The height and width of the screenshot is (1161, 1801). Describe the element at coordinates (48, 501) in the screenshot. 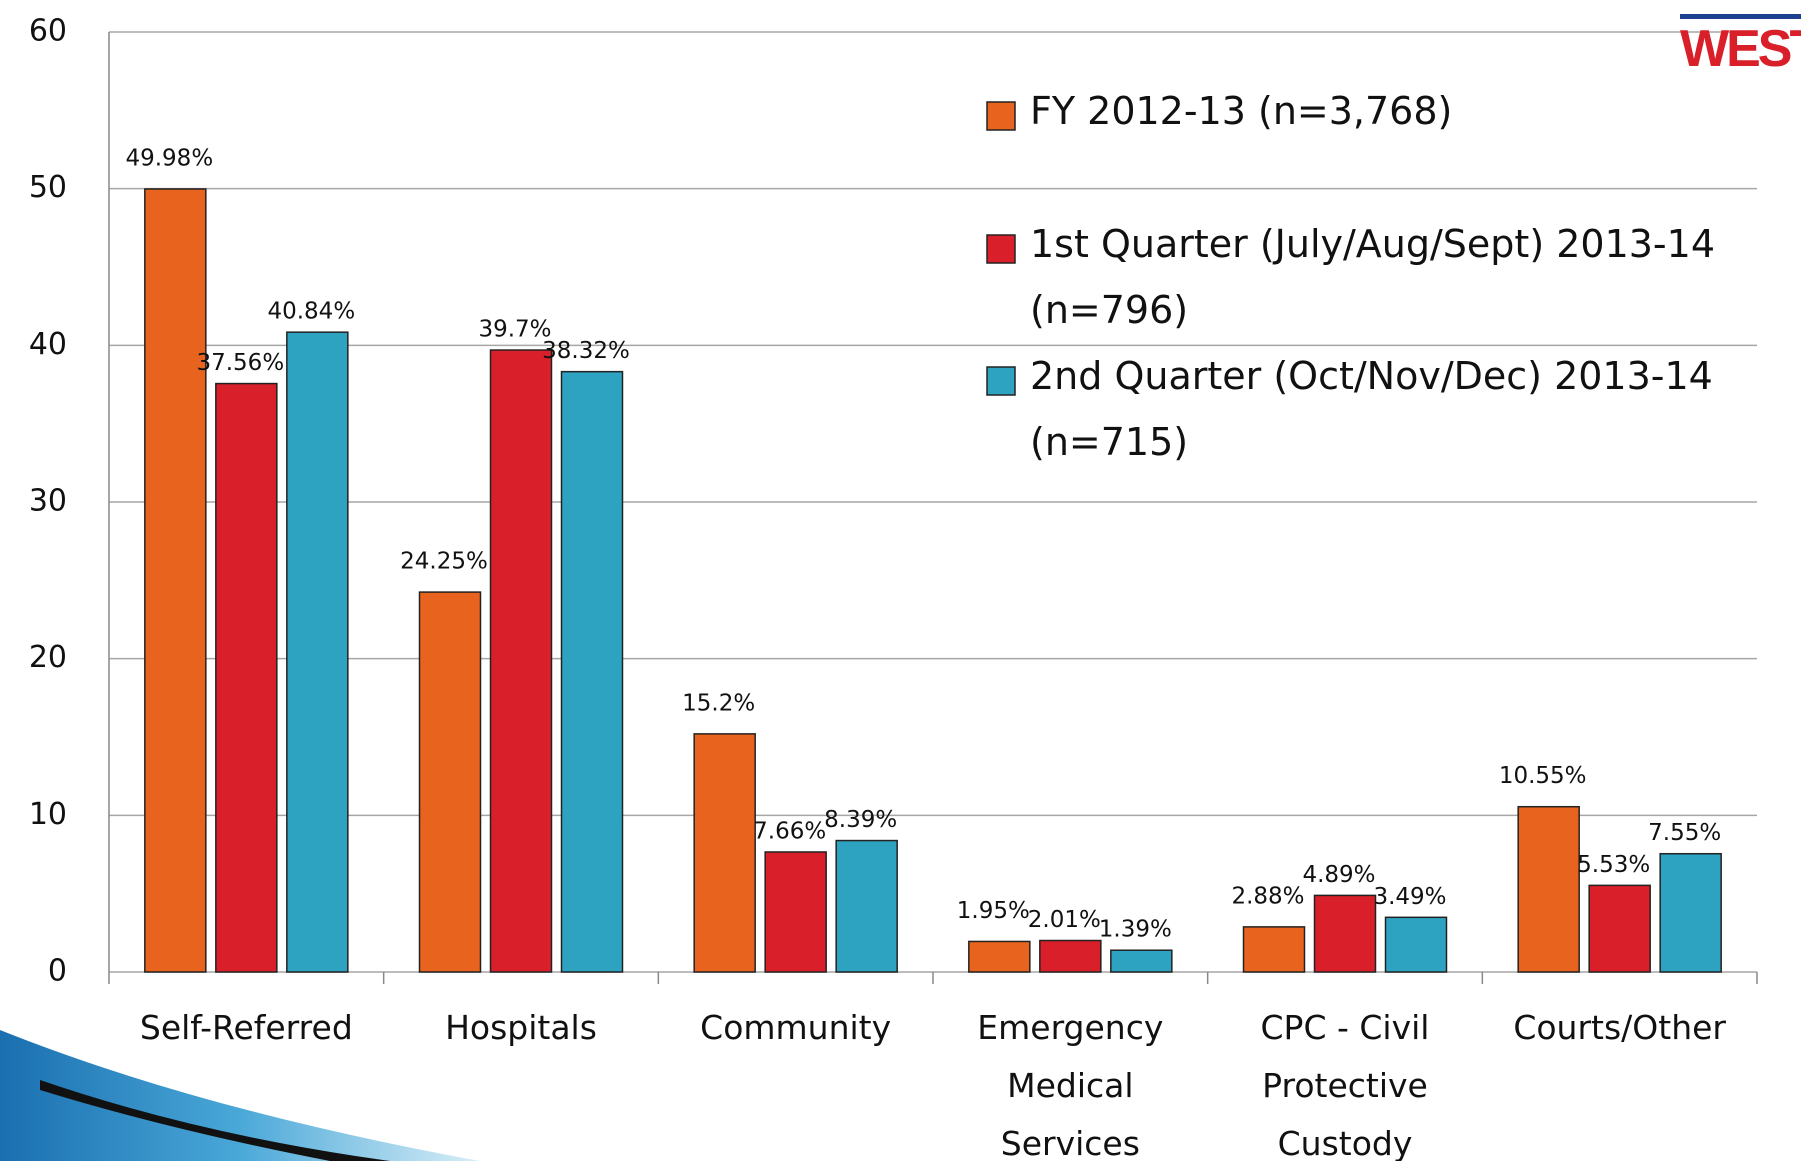

I see `y-tick-label: 30` at that location.